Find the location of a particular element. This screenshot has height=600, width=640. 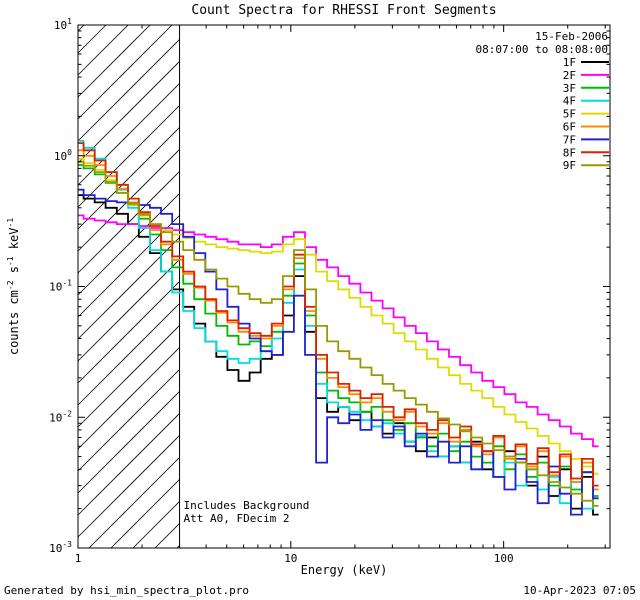

chart-title: Count Spectra for RHESSI Front Segments is located at coordinates (343, 10).